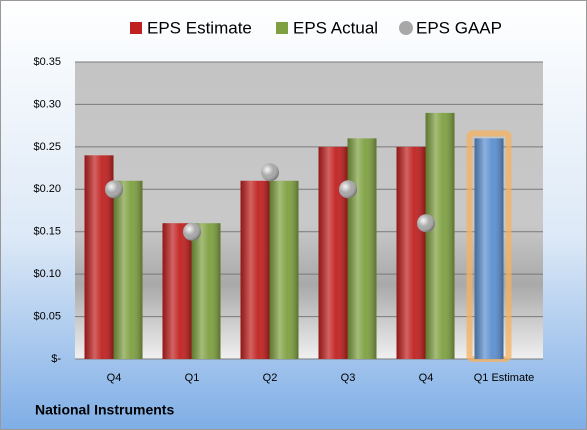 This screenshot has width=587, height=430. I want to click on y-tick-label: $0.05, so click(47, 316).